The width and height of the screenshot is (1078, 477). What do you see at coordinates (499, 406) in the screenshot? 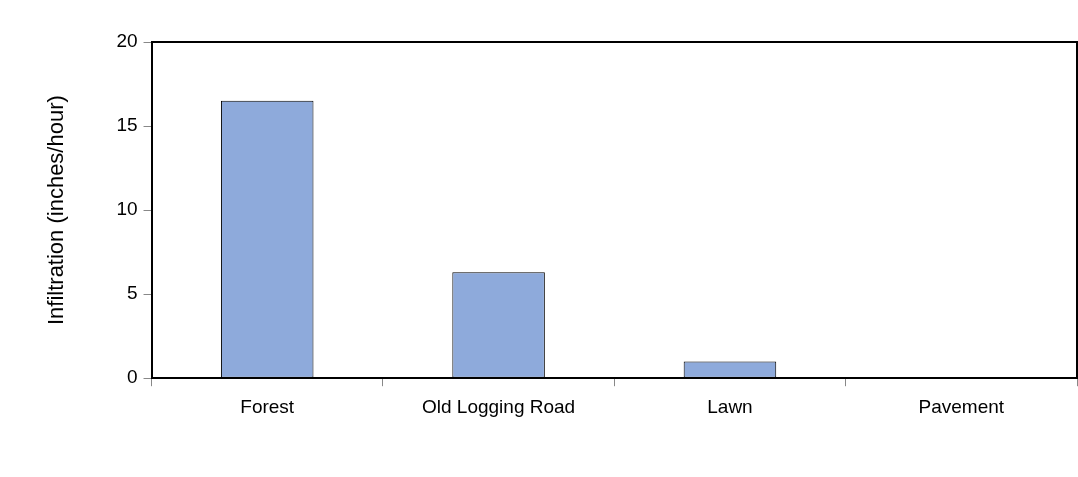
I see `x-tick-label: Old Logging Road` at bounding box center [499, 406].